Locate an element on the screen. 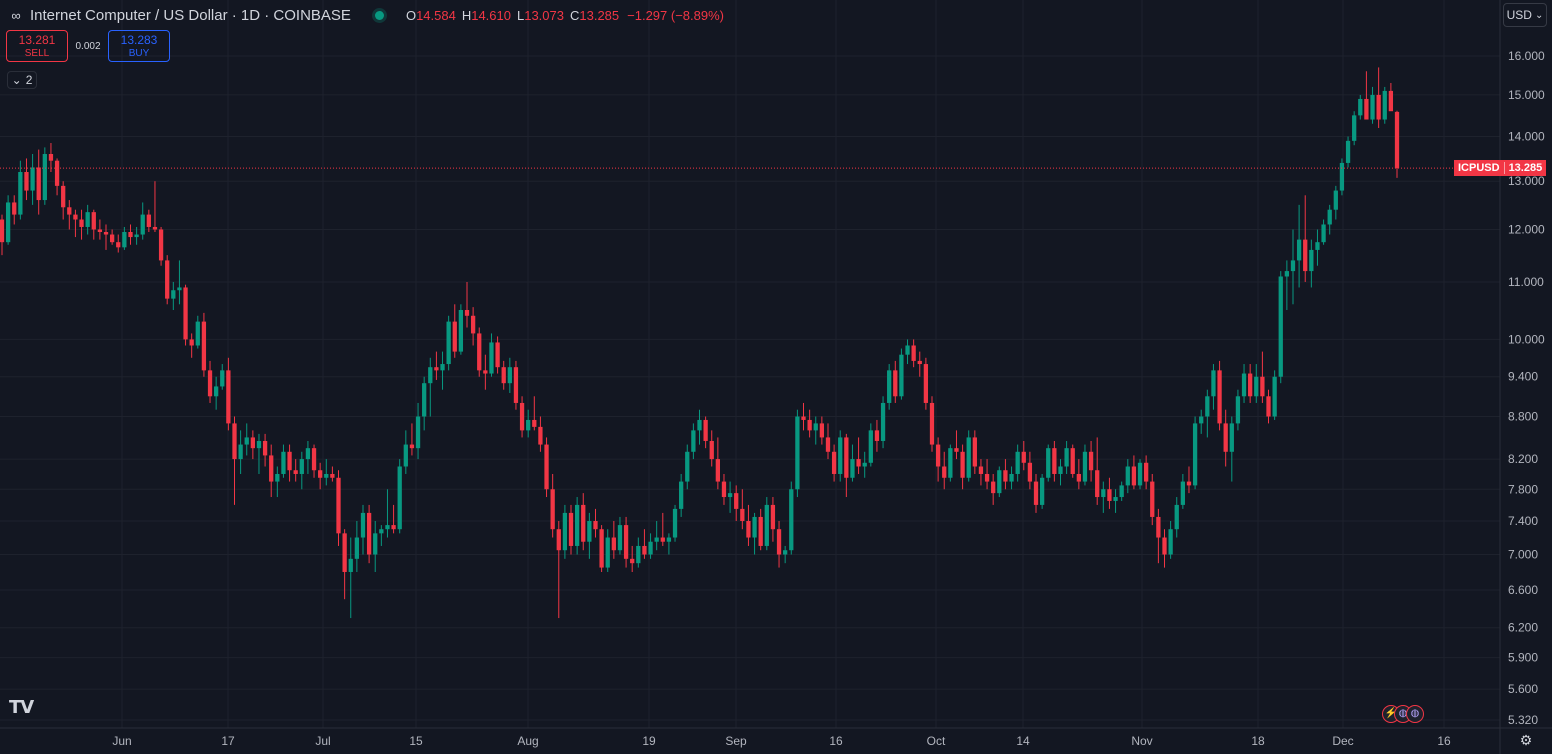  settings-gear-icon: ⚙ is located at coordinates (1526, 739).